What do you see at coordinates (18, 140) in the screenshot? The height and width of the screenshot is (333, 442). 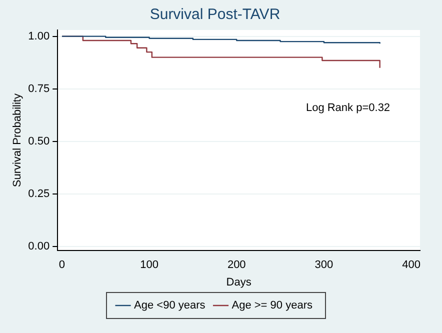 I see `y-axis-title: Survival Probability` at bounding box center [18, 140].